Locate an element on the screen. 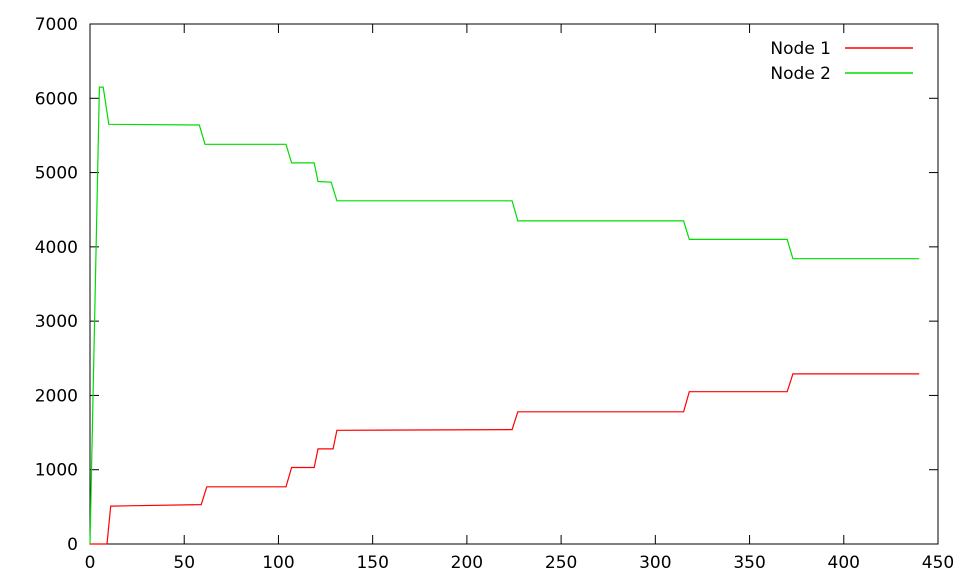 The height and width of the screenshot is (579, 970). x-tick-label: 450 is located at coordinates (938, 563).